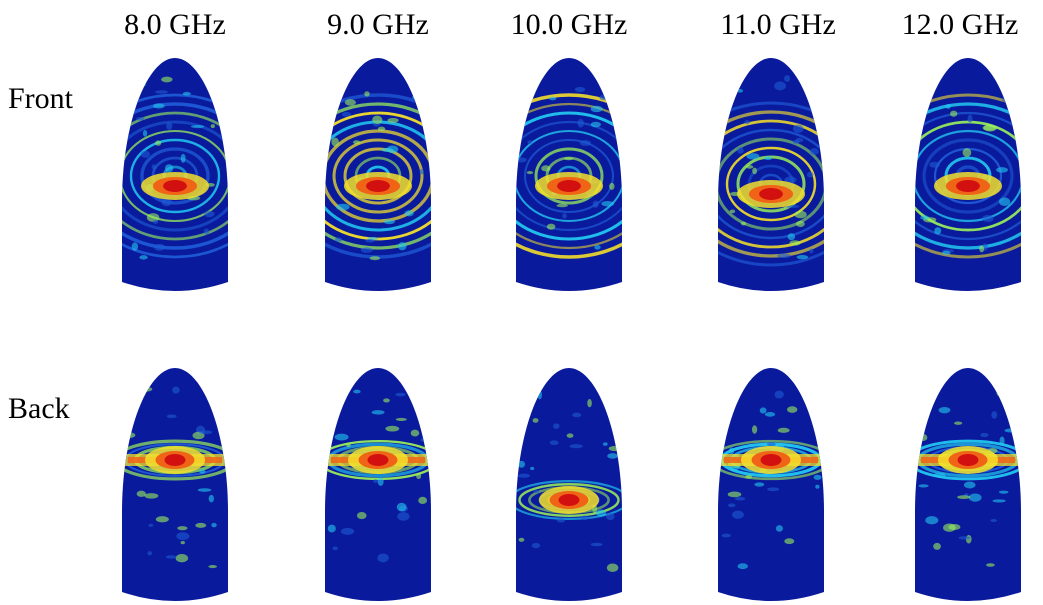 Image resolution: width=1043 pixels, height=605 pixels. What do you see at coordinates (569, 24) in the screenshot?
I see `freq-label-10ghz: 10.0 GHz` at bounding box center [569, 24].